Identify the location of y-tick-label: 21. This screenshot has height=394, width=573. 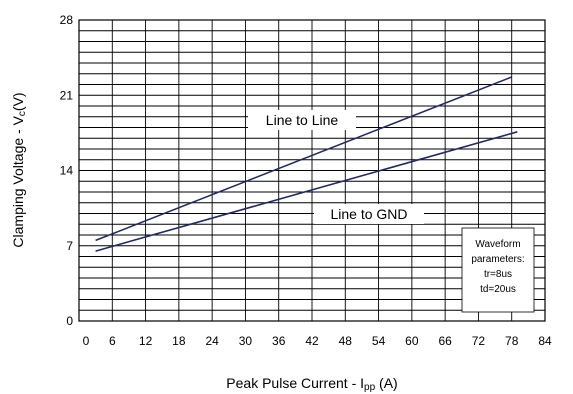
(67, 95).